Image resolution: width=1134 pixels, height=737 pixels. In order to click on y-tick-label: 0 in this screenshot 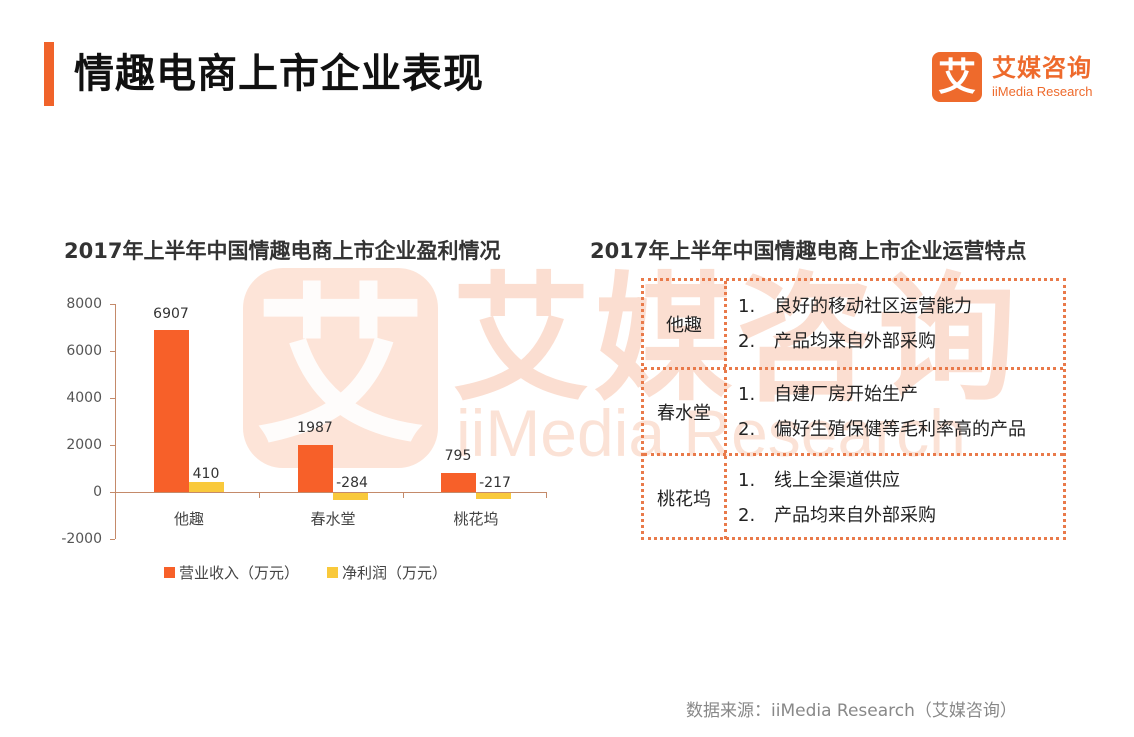, I will do `click(97, 492)`.